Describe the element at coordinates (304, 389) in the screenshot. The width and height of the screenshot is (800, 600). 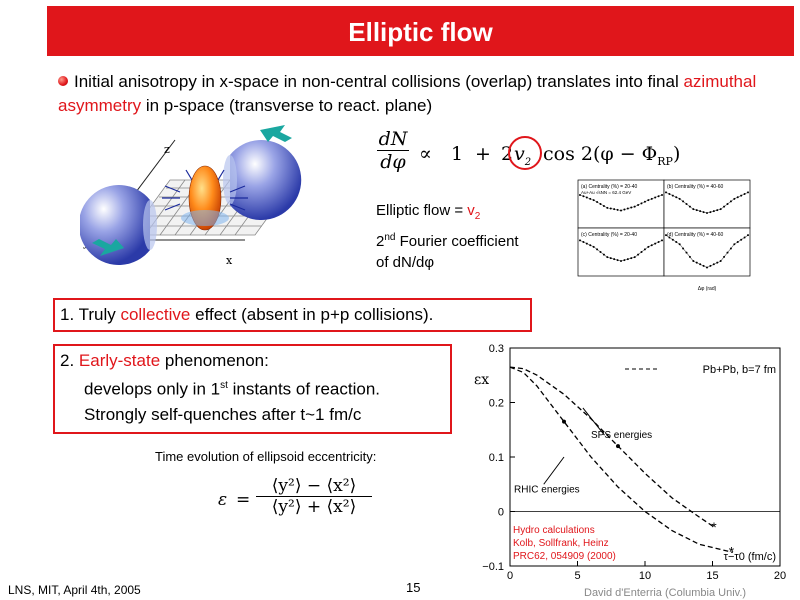
I see `box2-line2-post: instants of reaction.` at that location.